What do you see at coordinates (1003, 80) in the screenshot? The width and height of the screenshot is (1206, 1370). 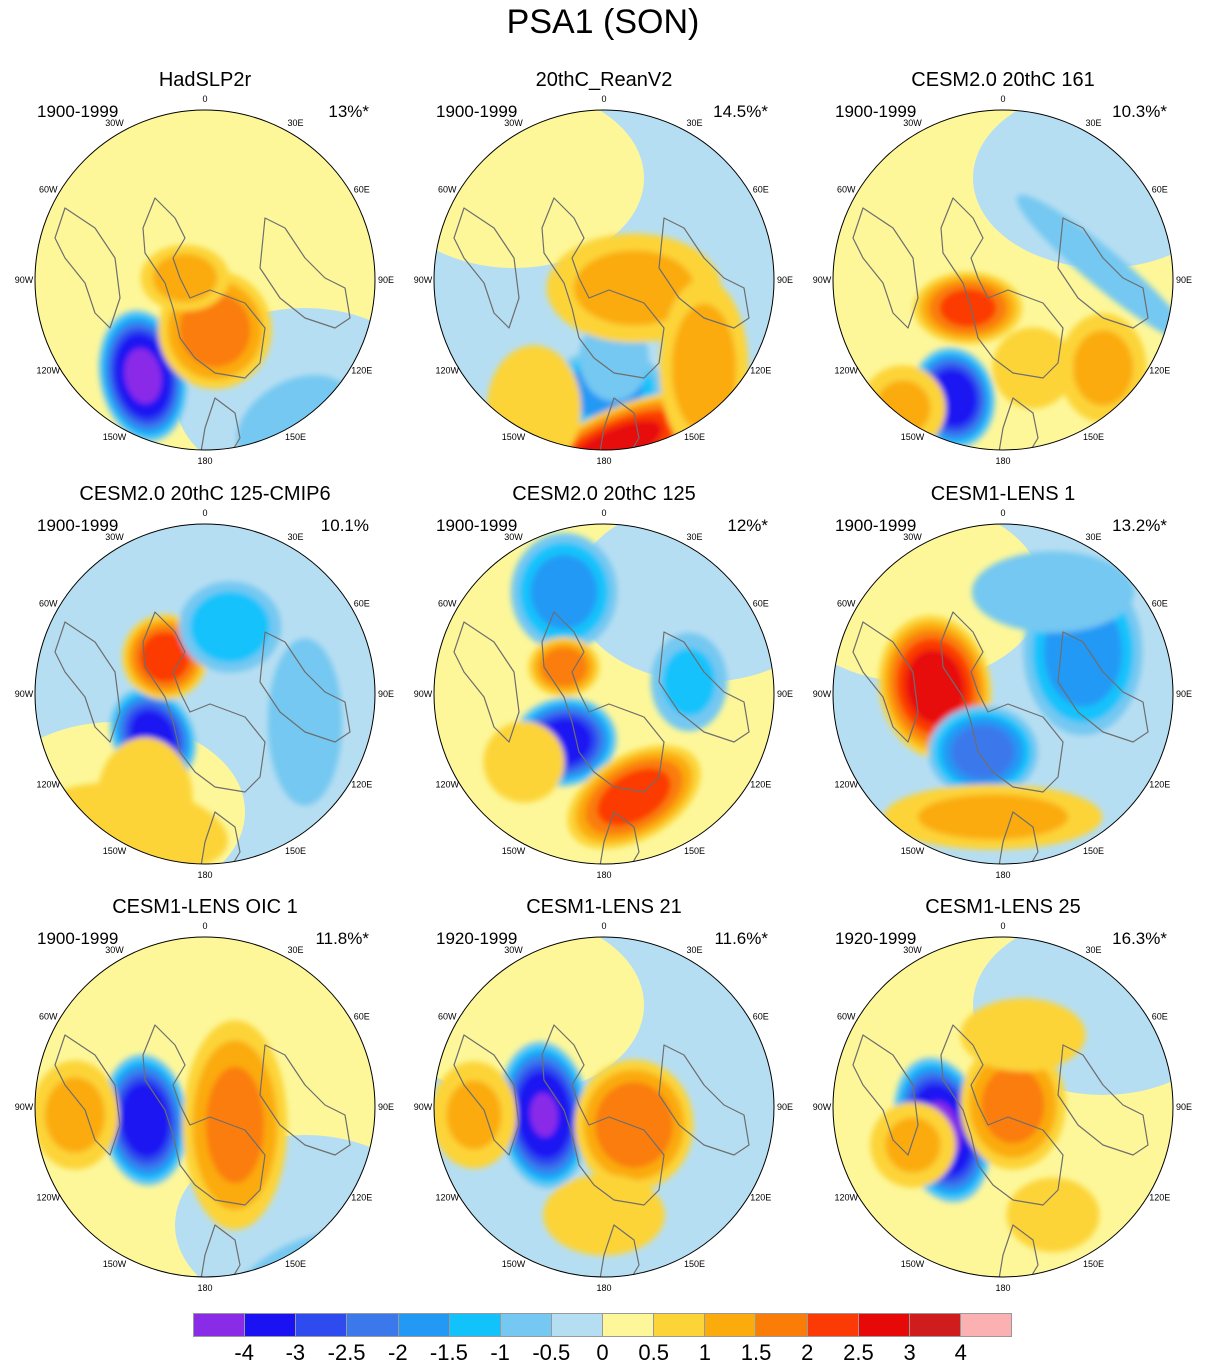 I see `panel-title: CESM2.0 20thC 161` at bounding box center [1003, 80].